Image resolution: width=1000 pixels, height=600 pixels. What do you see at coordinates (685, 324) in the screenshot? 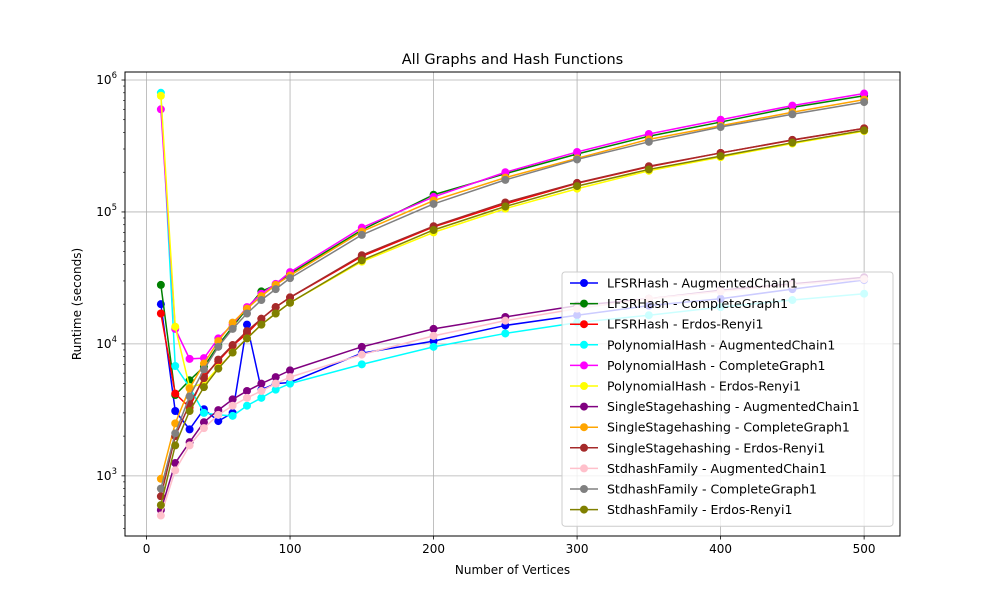
I see `legend-label: LFSRHash - Erdos-Renyi1` at bounding box center [685, 324].